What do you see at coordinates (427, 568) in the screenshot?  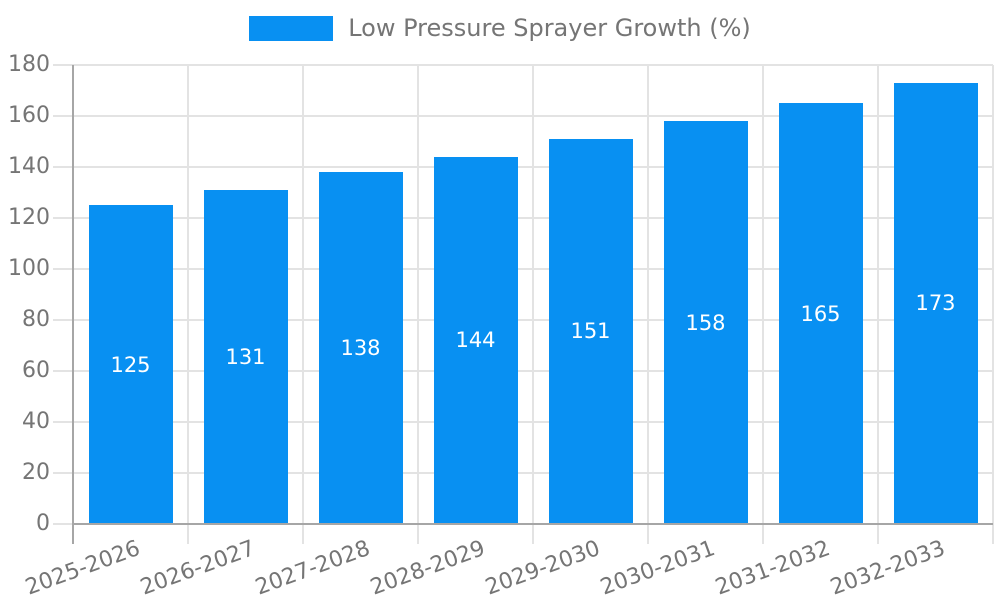 I see `x-axis-tick-label: 2028-2029` at bounding box center [427, 568].